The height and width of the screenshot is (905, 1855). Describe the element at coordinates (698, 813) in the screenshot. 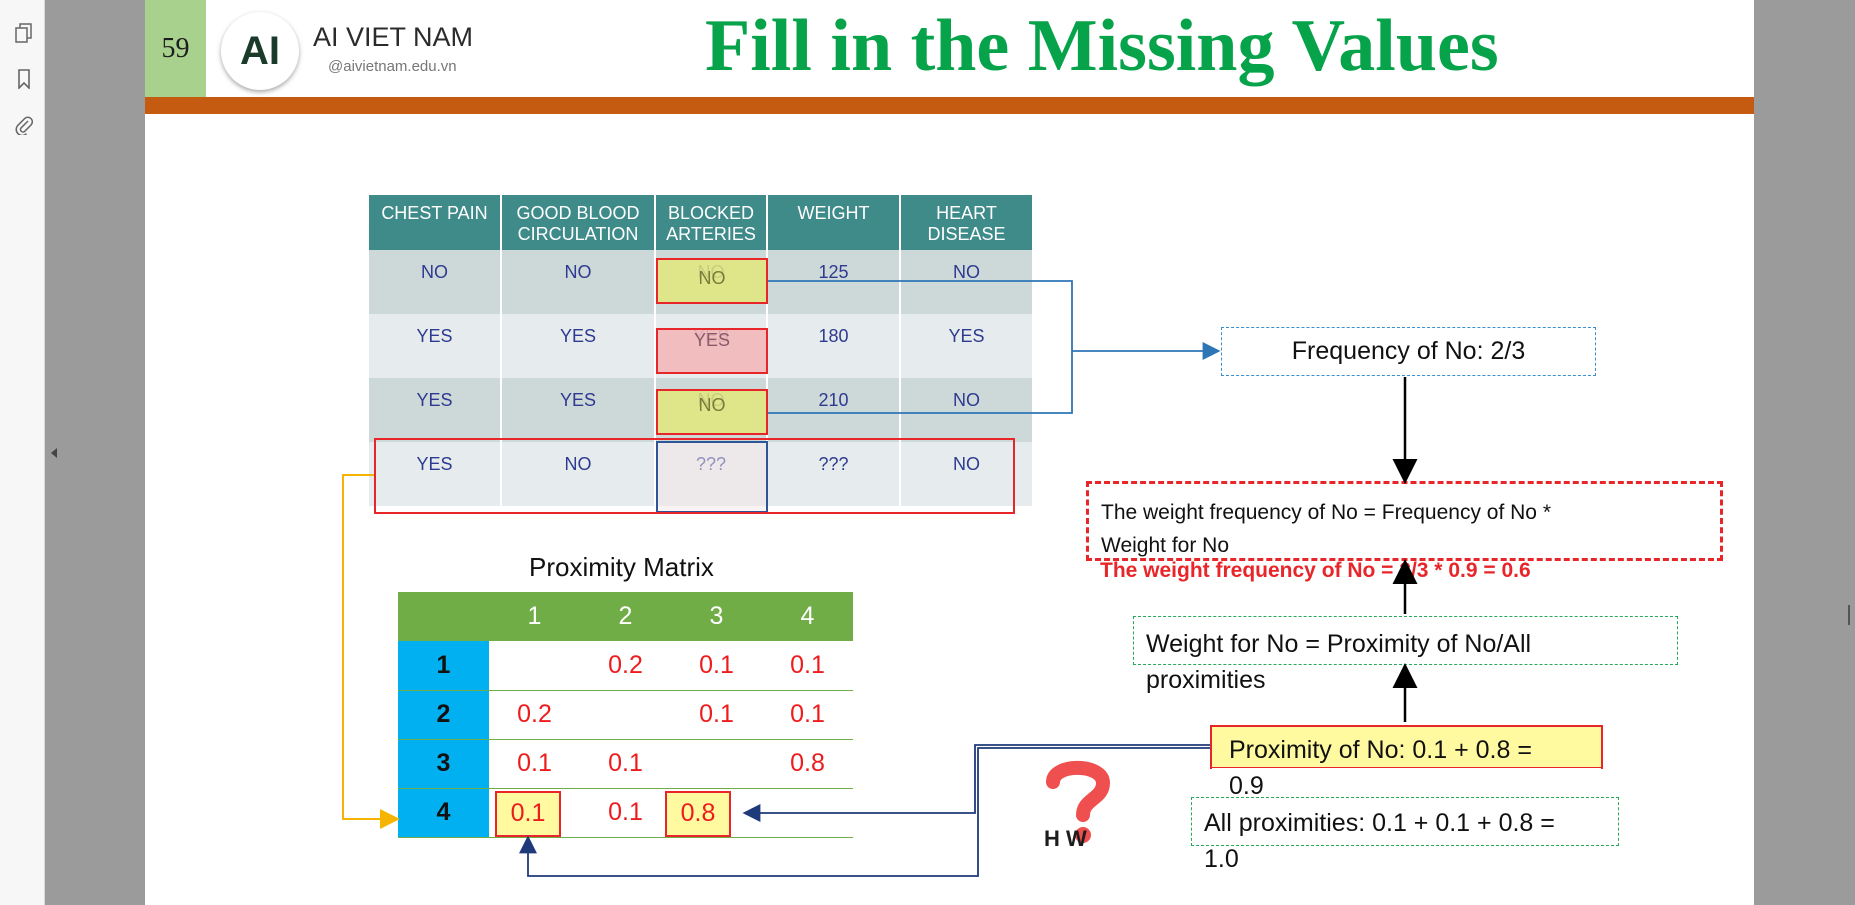

I see `matrix-highlight-cell: 0.8` at that location.